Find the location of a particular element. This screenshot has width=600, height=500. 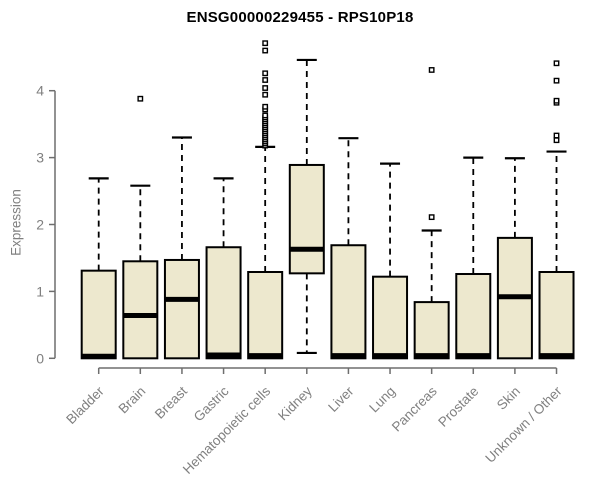

box-pancreas is located at coordinates (431, 213).